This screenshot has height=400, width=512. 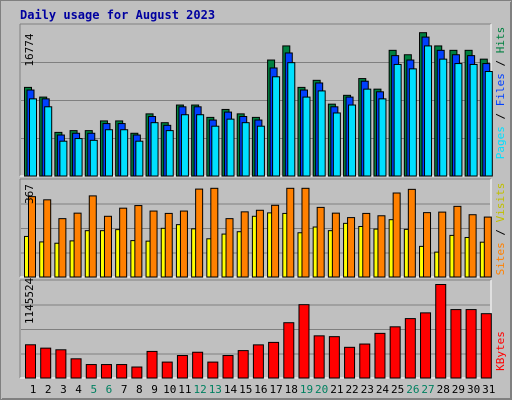 I want to click on legend-kbytes-label: KBytes, so click(x=500, y=351).